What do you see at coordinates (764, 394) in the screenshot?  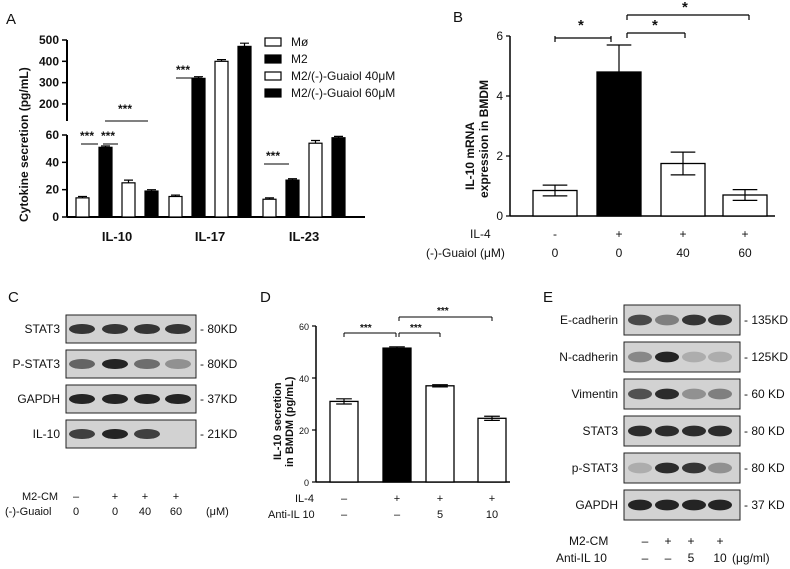 I see `blot-size-Vimentin: - 60 KD` at bounding box center [764, 394].